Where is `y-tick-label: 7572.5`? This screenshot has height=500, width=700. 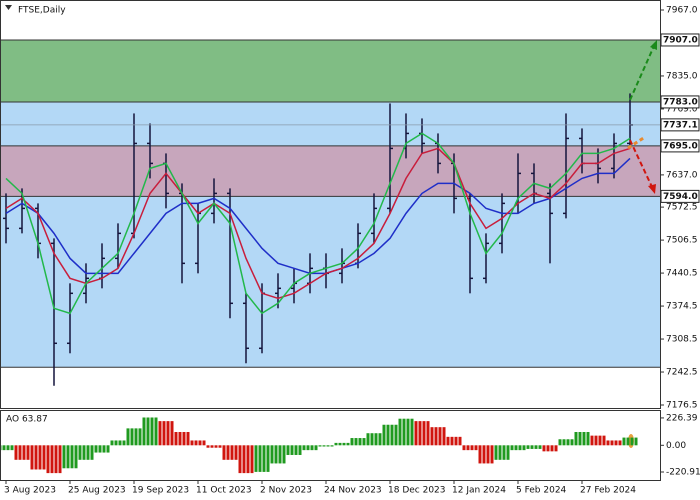 y-tick-label: 7572.5 is located at coordinates (682, 208).